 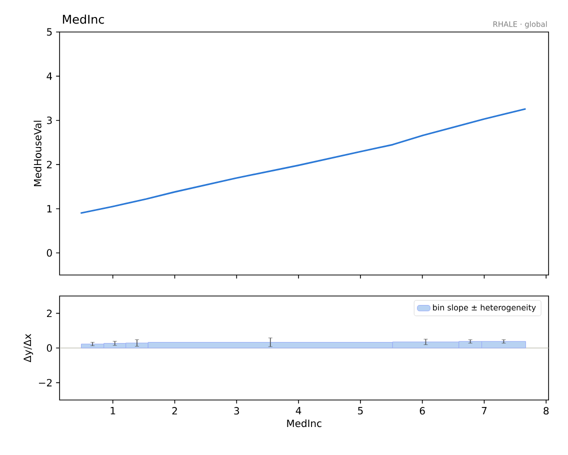 What do you see at coordinates (360, 410) in the screenshot?
I see `x-tick-label: 5` at bounding box center [360, 410].